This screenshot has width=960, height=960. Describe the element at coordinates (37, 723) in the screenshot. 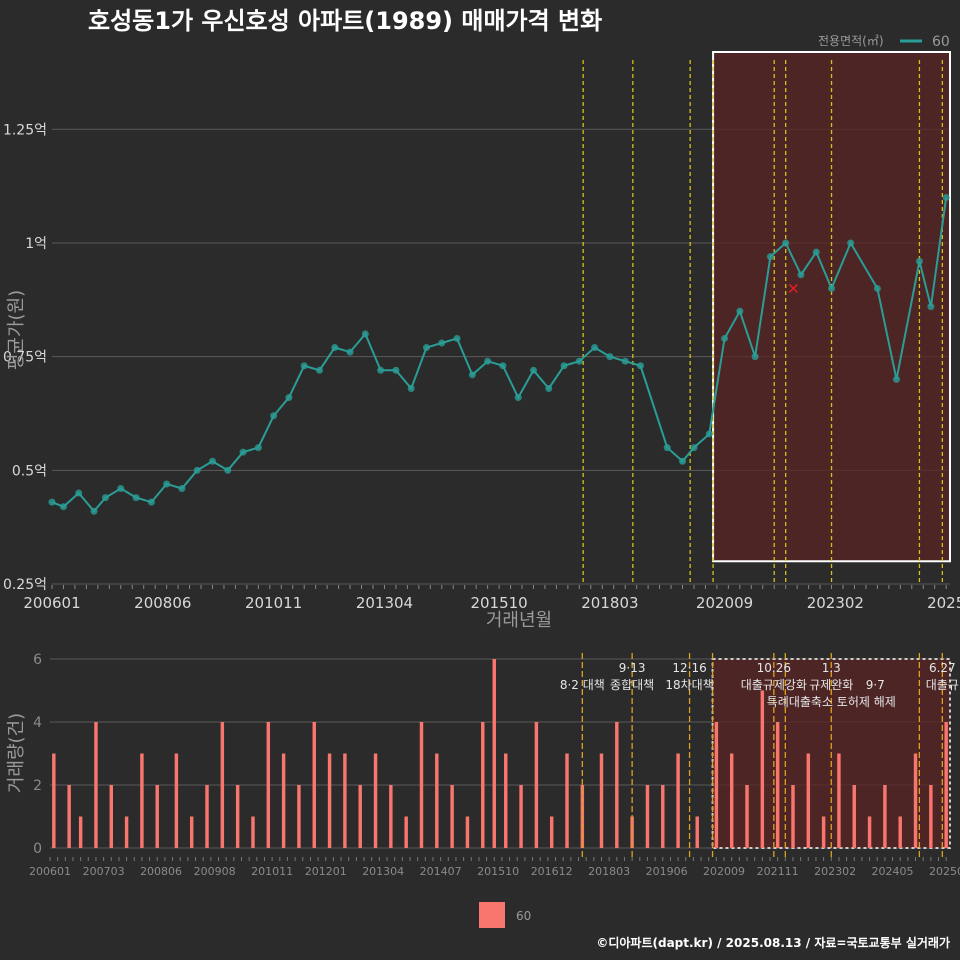

I see `bottom-y-tick-label: 4` at that location.